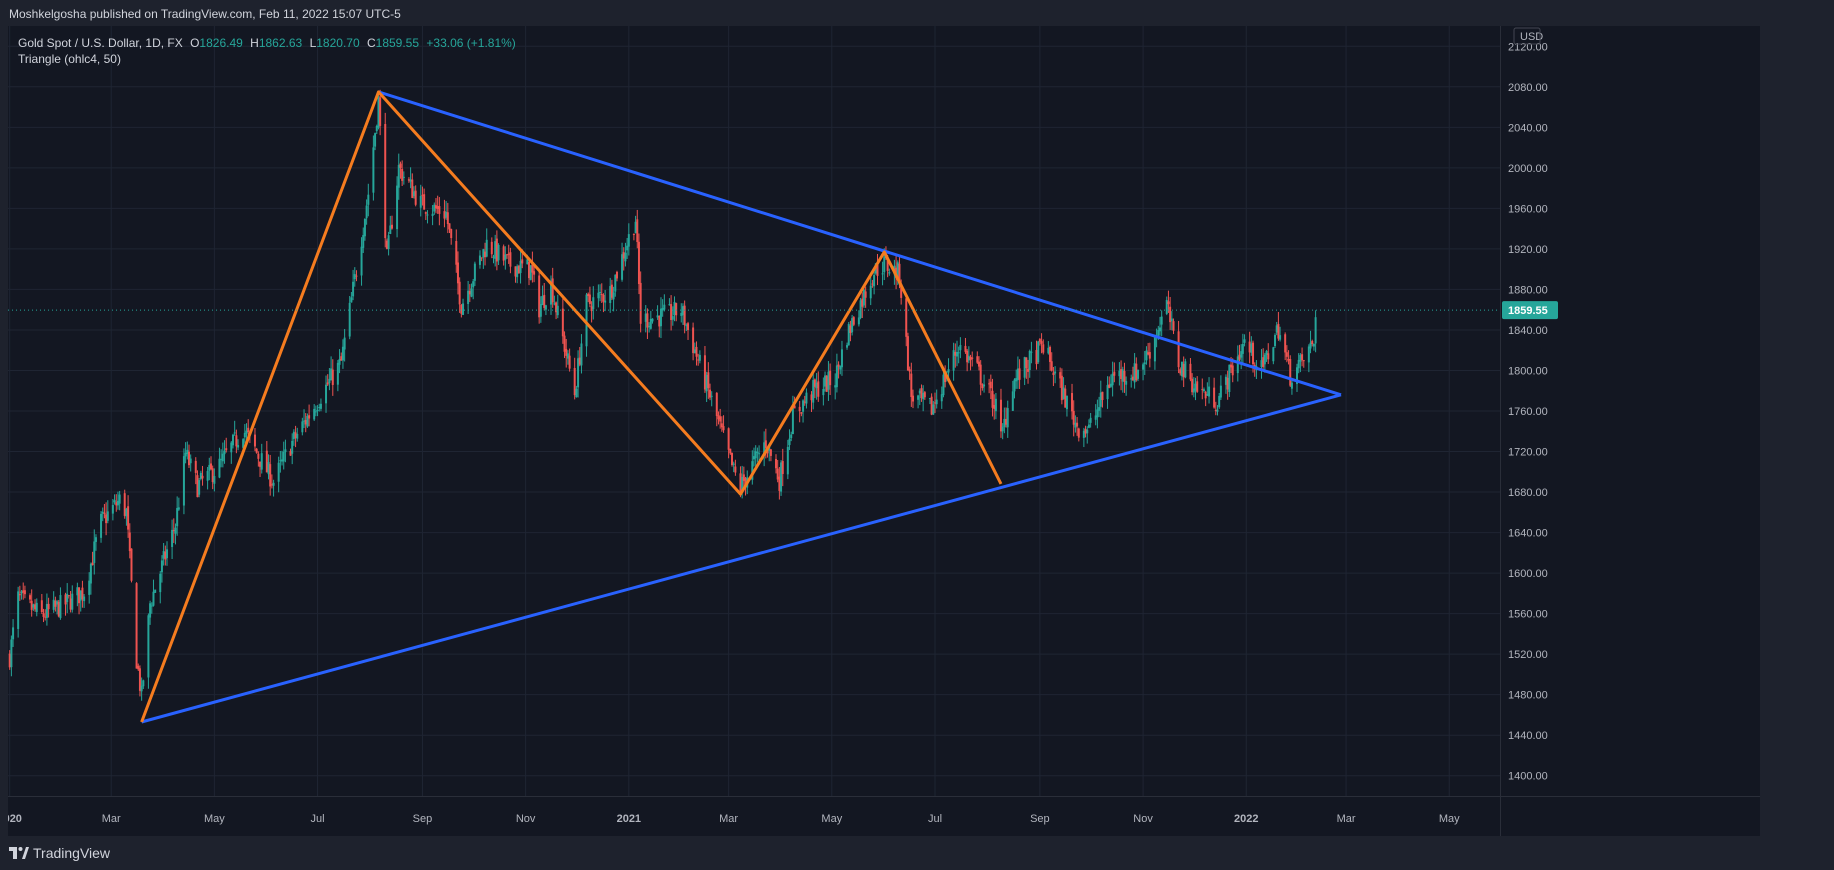 This screenshot has width=1834, height=870. What do you see at coordinates (15, 819) in the screenshot?
I see `time-tick-label: 2020` at bounding box center [15, 819].